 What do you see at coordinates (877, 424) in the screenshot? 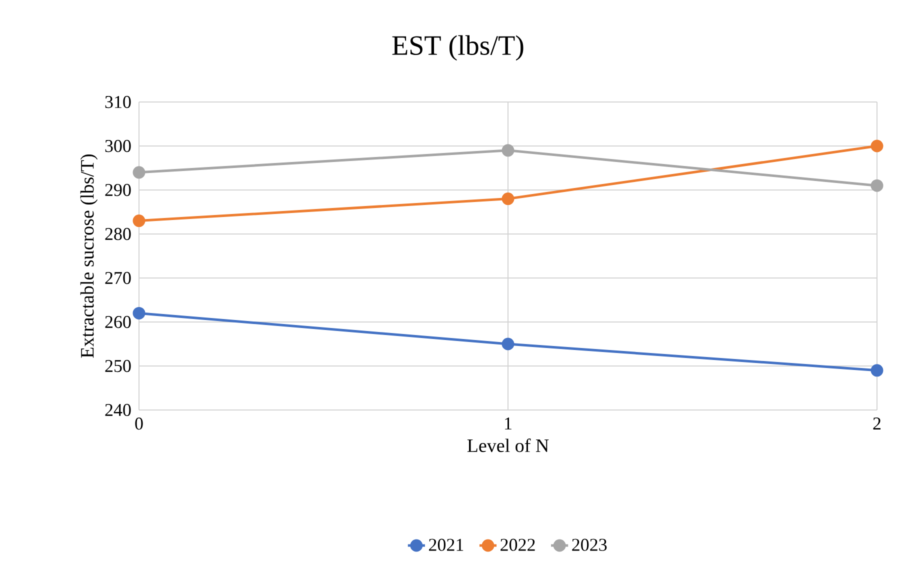
I see `x-tick-label: 2` at bounding box center [877, 424].